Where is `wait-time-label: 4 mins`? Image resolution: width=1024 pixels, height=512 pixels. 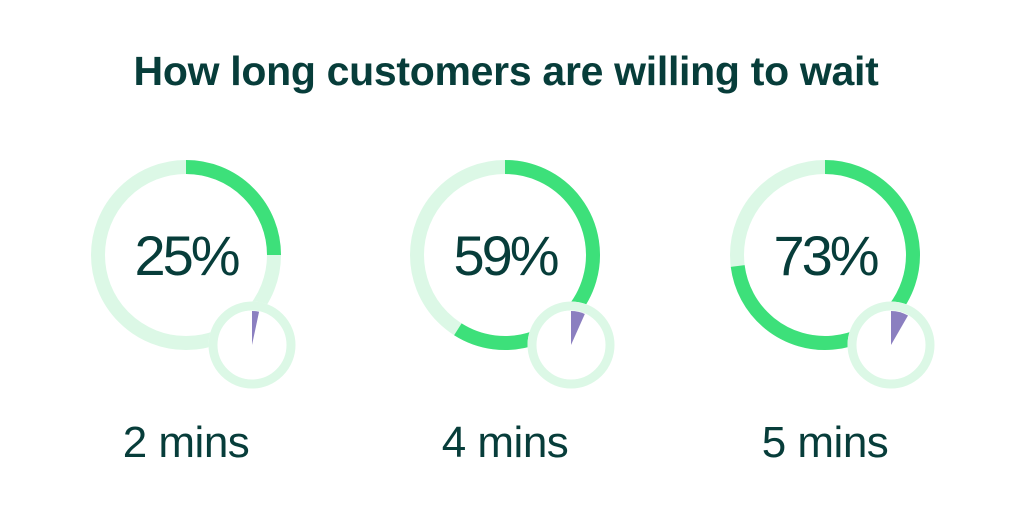 wait-time-label: 4 mins is located at coordinates (505, 442).